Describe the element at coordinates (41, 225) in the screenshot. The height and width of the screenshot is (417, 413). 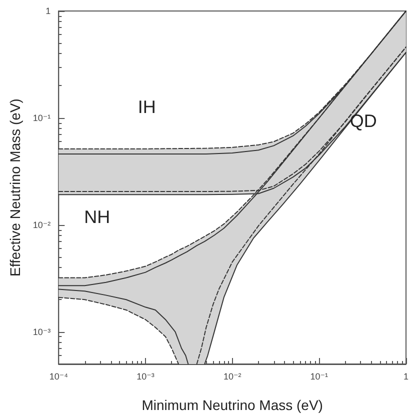
I see `y-tick-label: 10⁻²` at that location.